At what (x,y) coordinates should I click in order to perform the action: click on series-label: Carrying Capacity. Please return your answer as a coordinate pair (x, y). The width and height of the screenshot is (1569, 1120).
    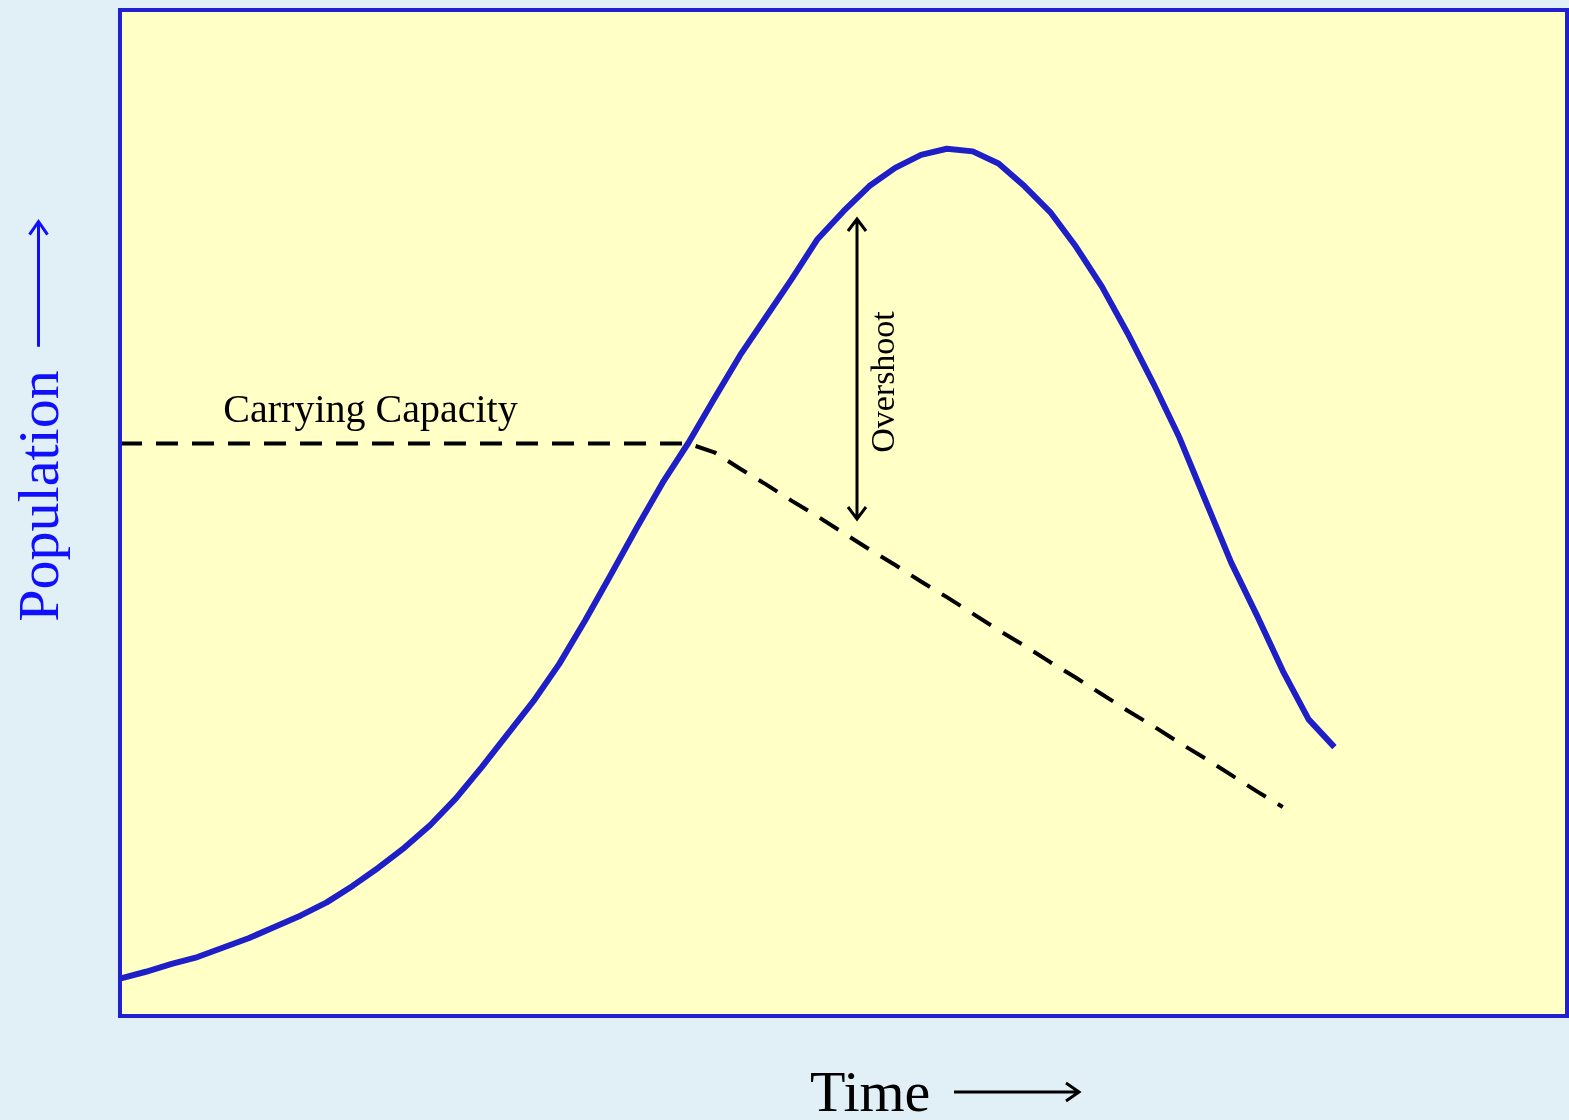
    Looking at the image, I should click on (370, 409).